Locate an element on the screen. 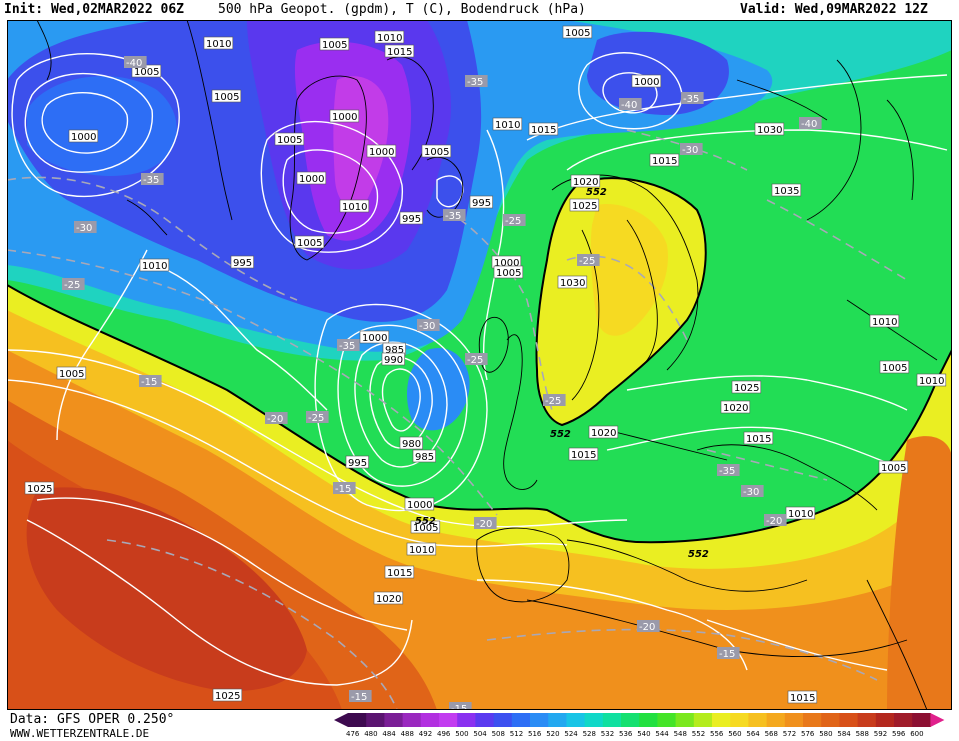 The width and height of the screenshot is (959, 741). temperature-label: -40 is located at coordinates (629, 105).